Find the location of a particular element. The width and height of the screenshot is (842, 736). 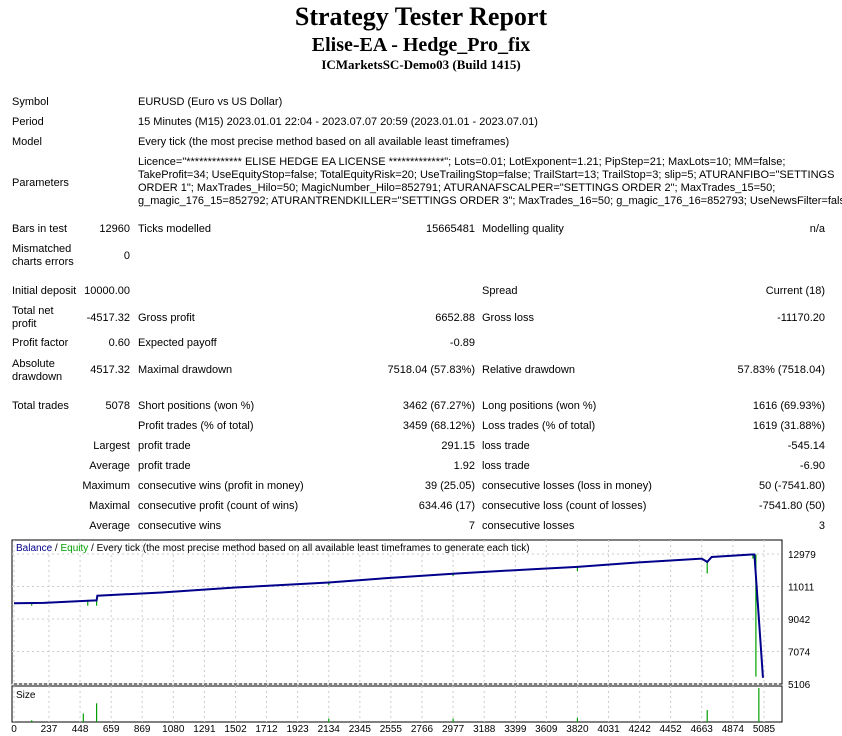

x-tick-label: 1080 is located at coordinates (173, 729).